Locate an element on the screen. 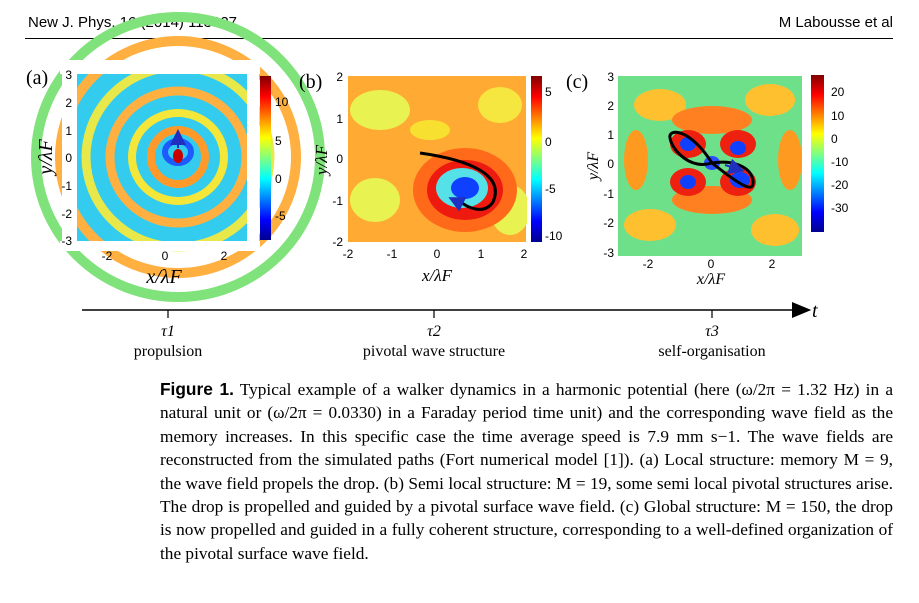 The height and width of the screenshot is (603, 919). panel-c-cbar-tick: 0 is located at coordinates (834, 139).